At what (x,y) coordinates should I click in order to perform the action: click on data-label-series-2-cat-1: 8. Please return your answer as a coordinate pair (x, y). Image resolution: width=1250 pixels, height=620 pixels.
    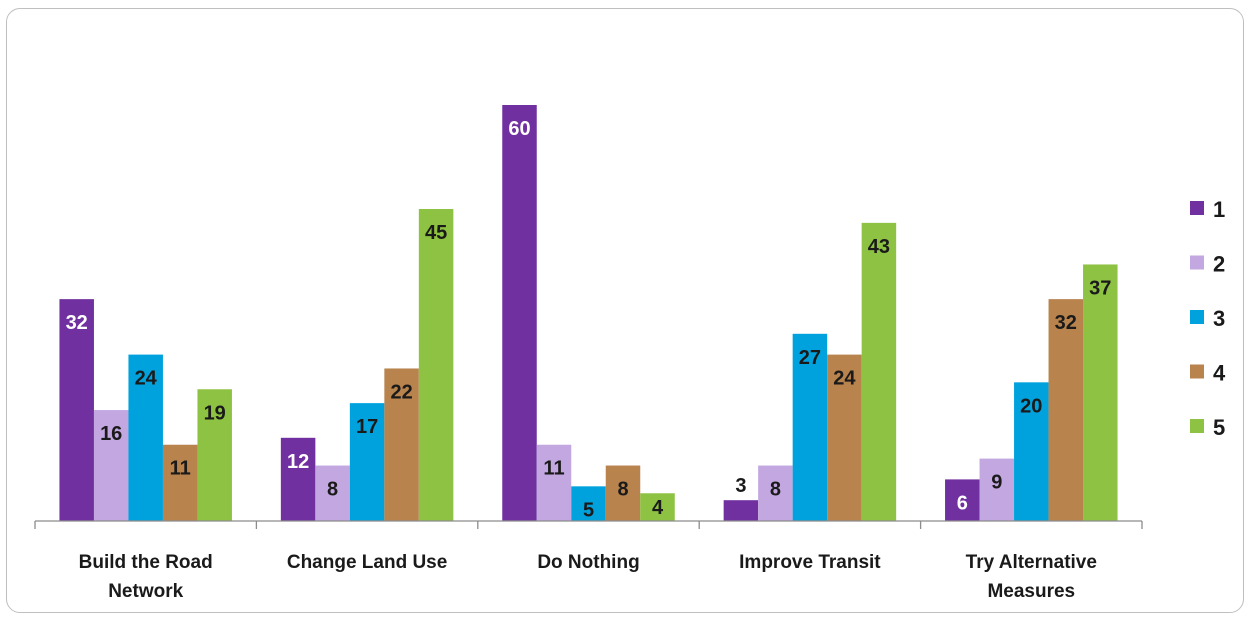
    Looking at the image, I should click on (332, 490).